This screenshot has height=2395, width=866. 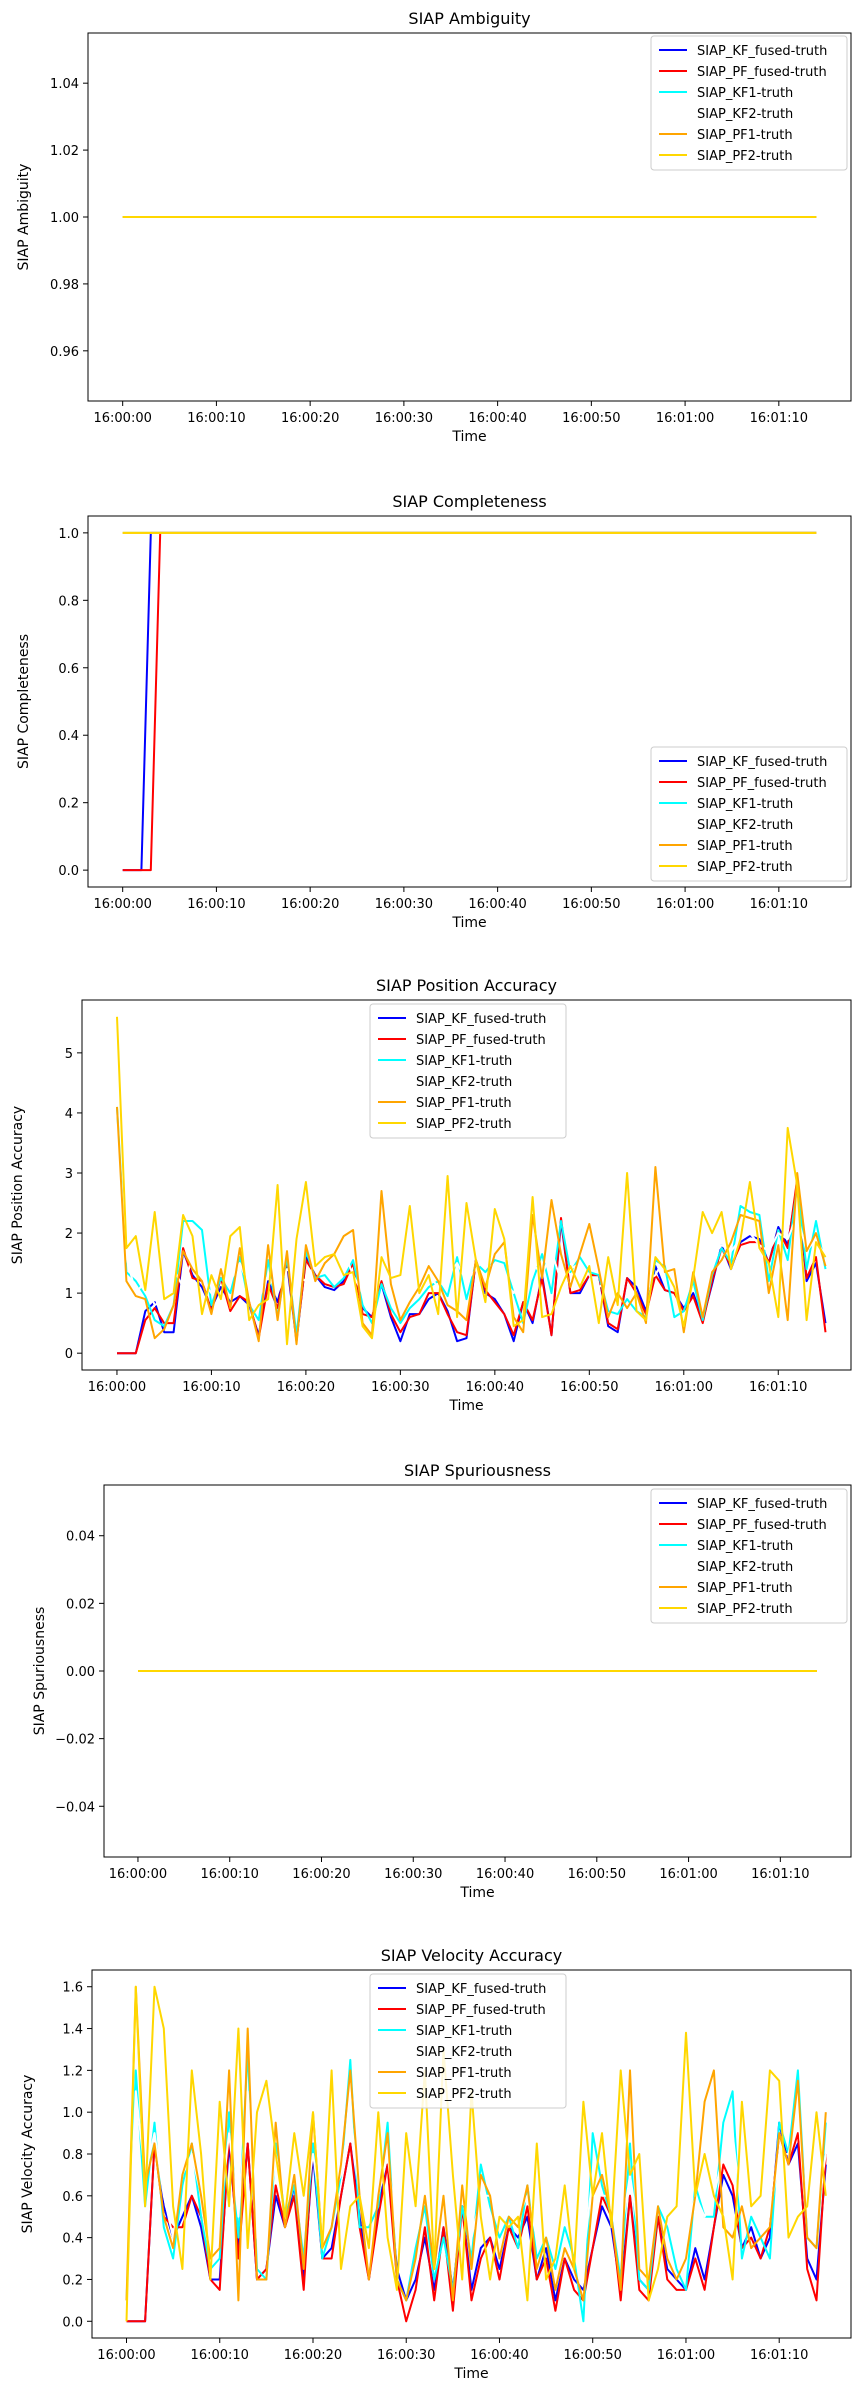 I want to click on y-tick-label: 1.02, so click(x=64, y=151).